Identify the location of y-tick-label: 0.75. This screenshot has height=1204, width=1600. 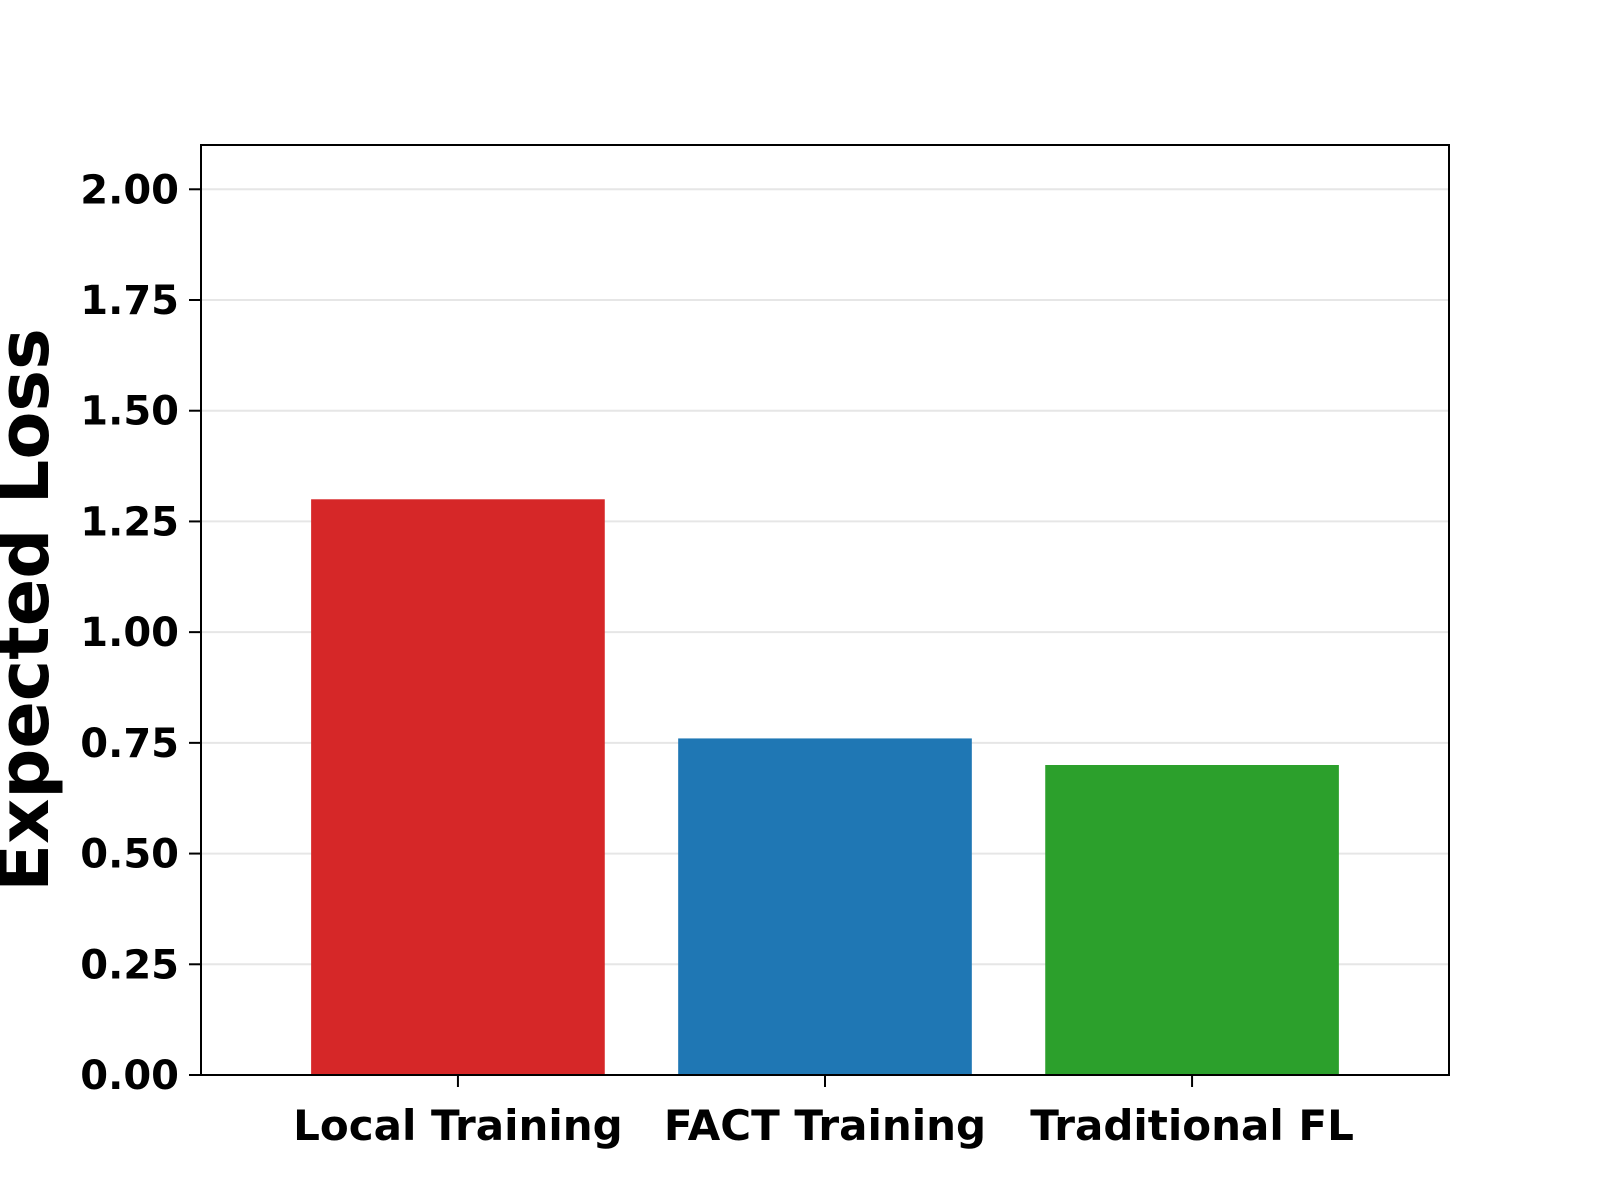
(129, 744).